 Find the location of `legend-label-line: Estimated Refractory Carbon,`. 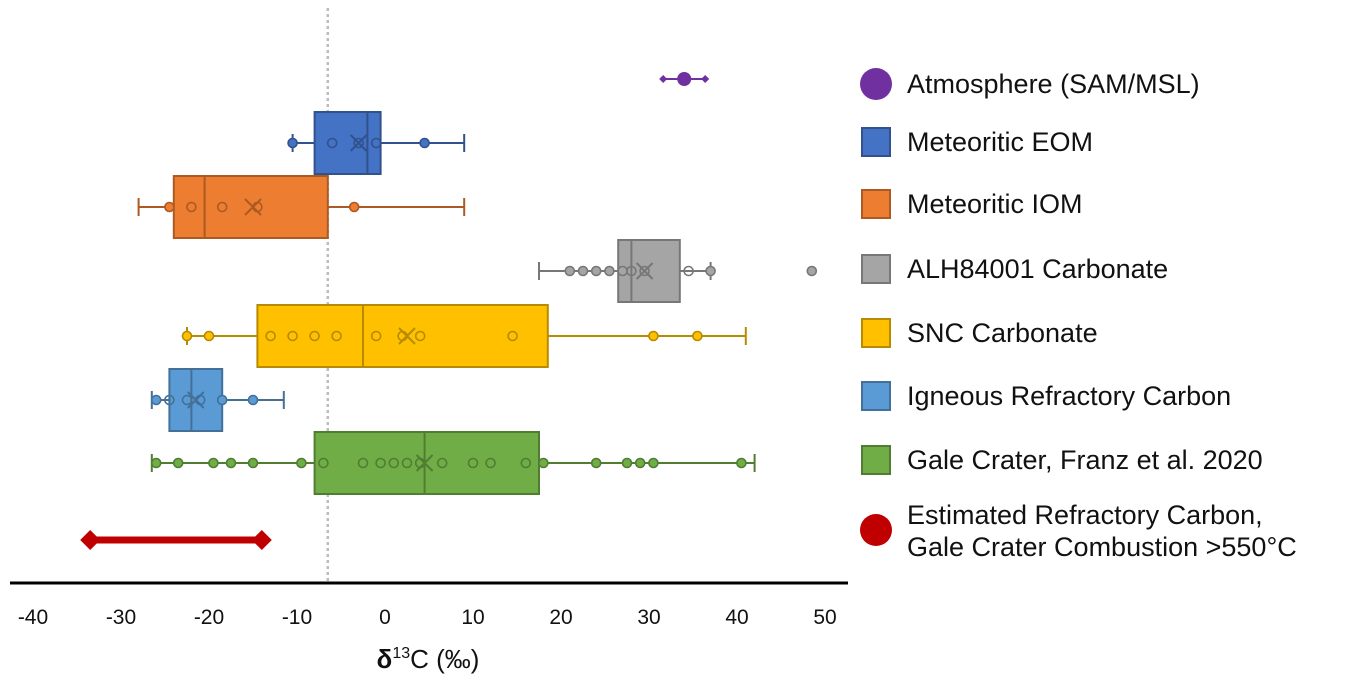

legend-label-line: Estimated Refractory Carbon, is located at coordinates (1085, 515).